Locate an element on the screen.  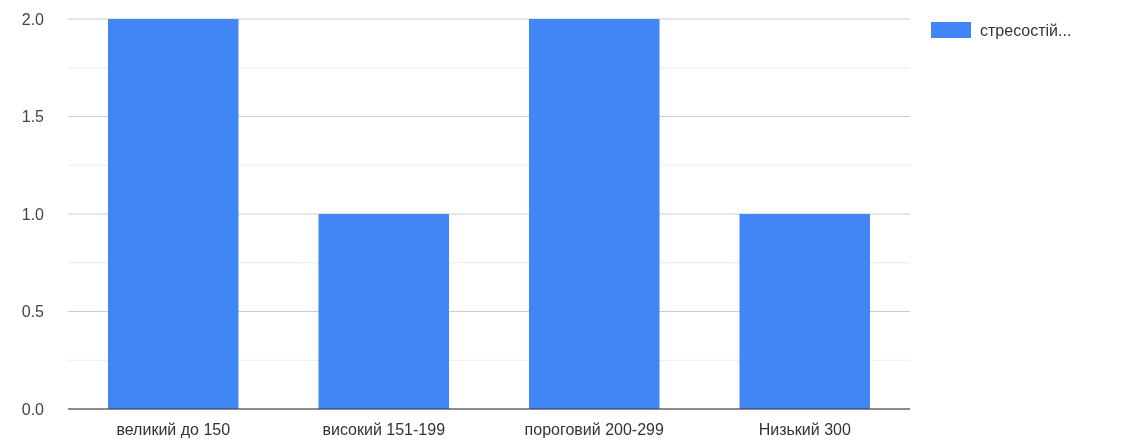
x-tick-label: великий до 150 is located at coordinates (173, 429).